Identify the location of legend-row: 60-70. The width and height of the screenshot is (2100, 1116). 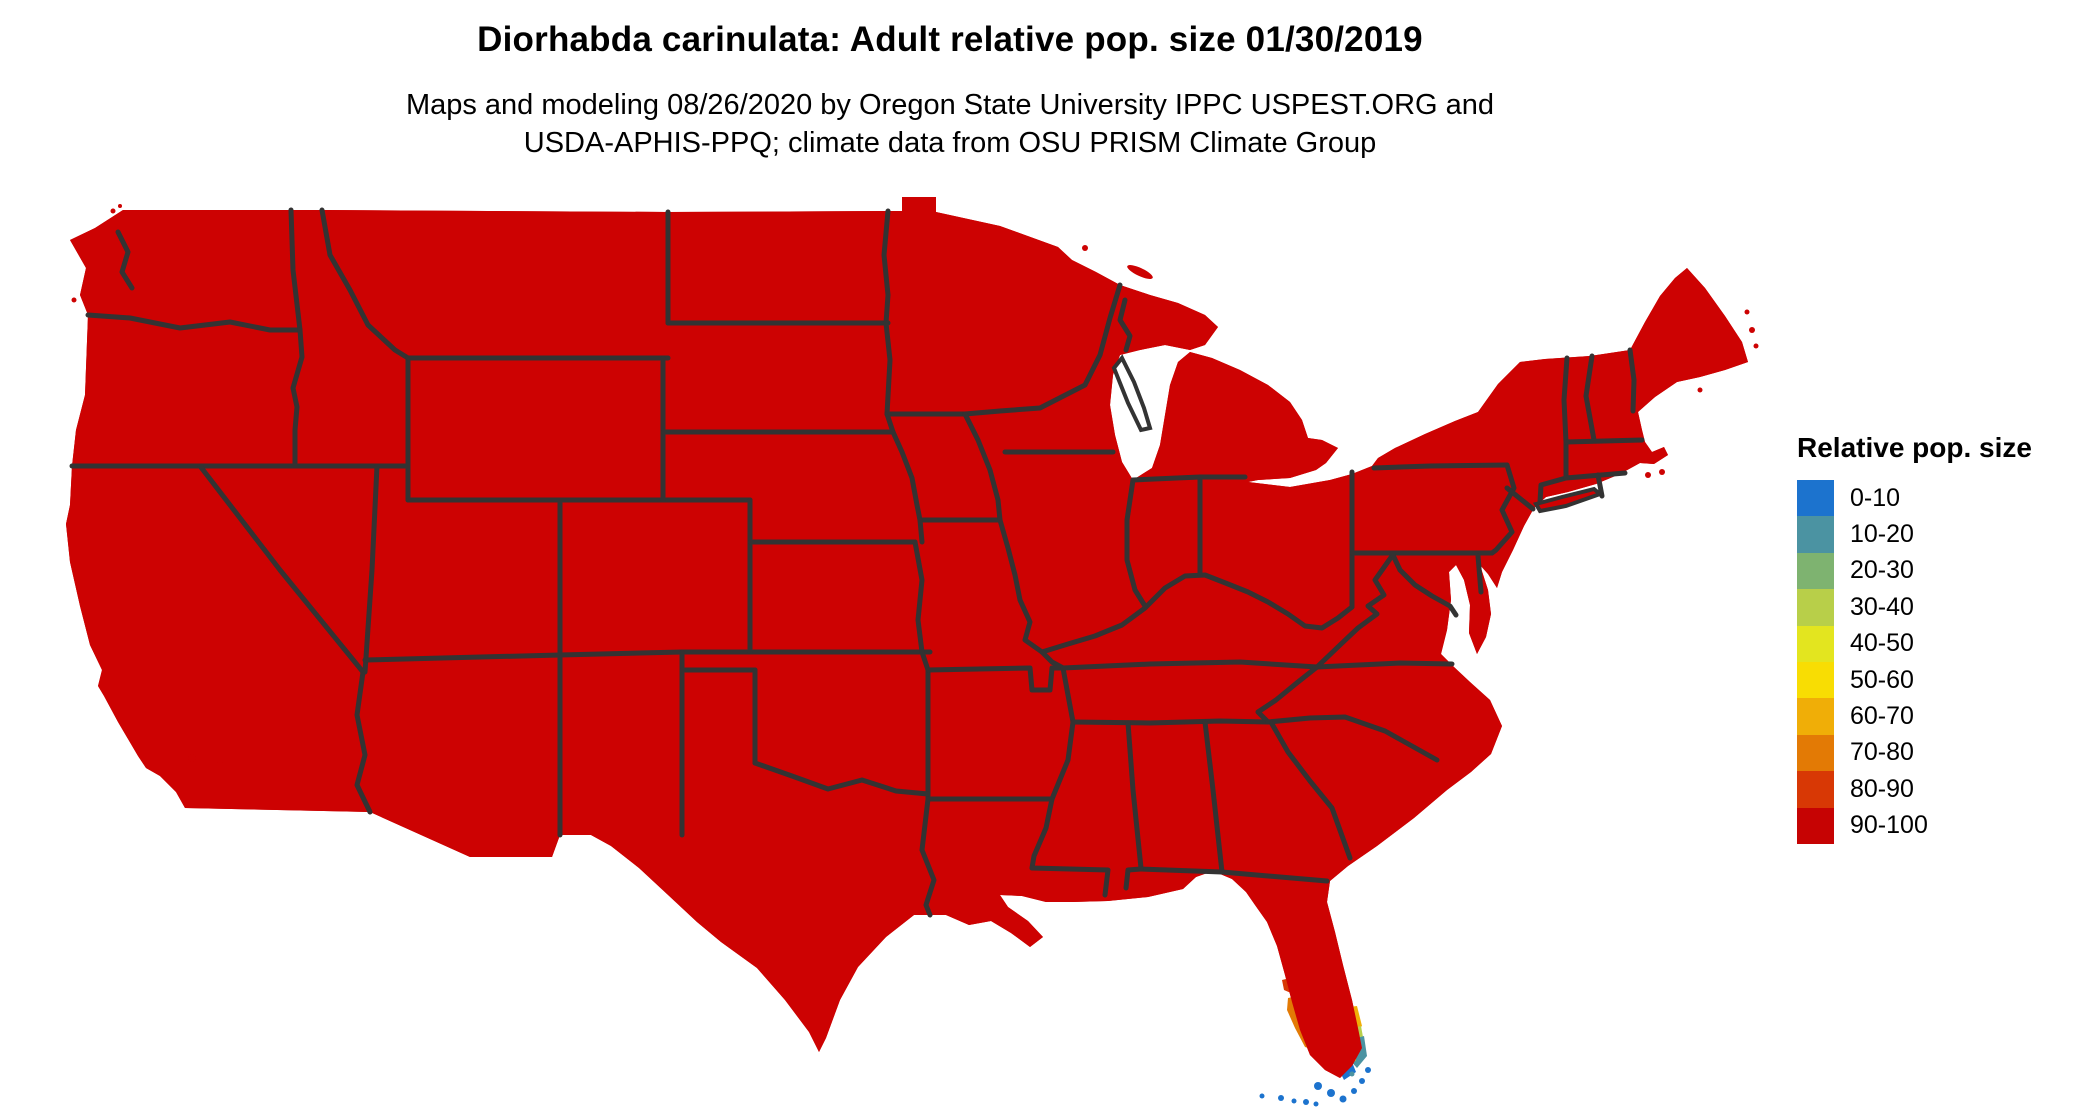
(1942, 716).